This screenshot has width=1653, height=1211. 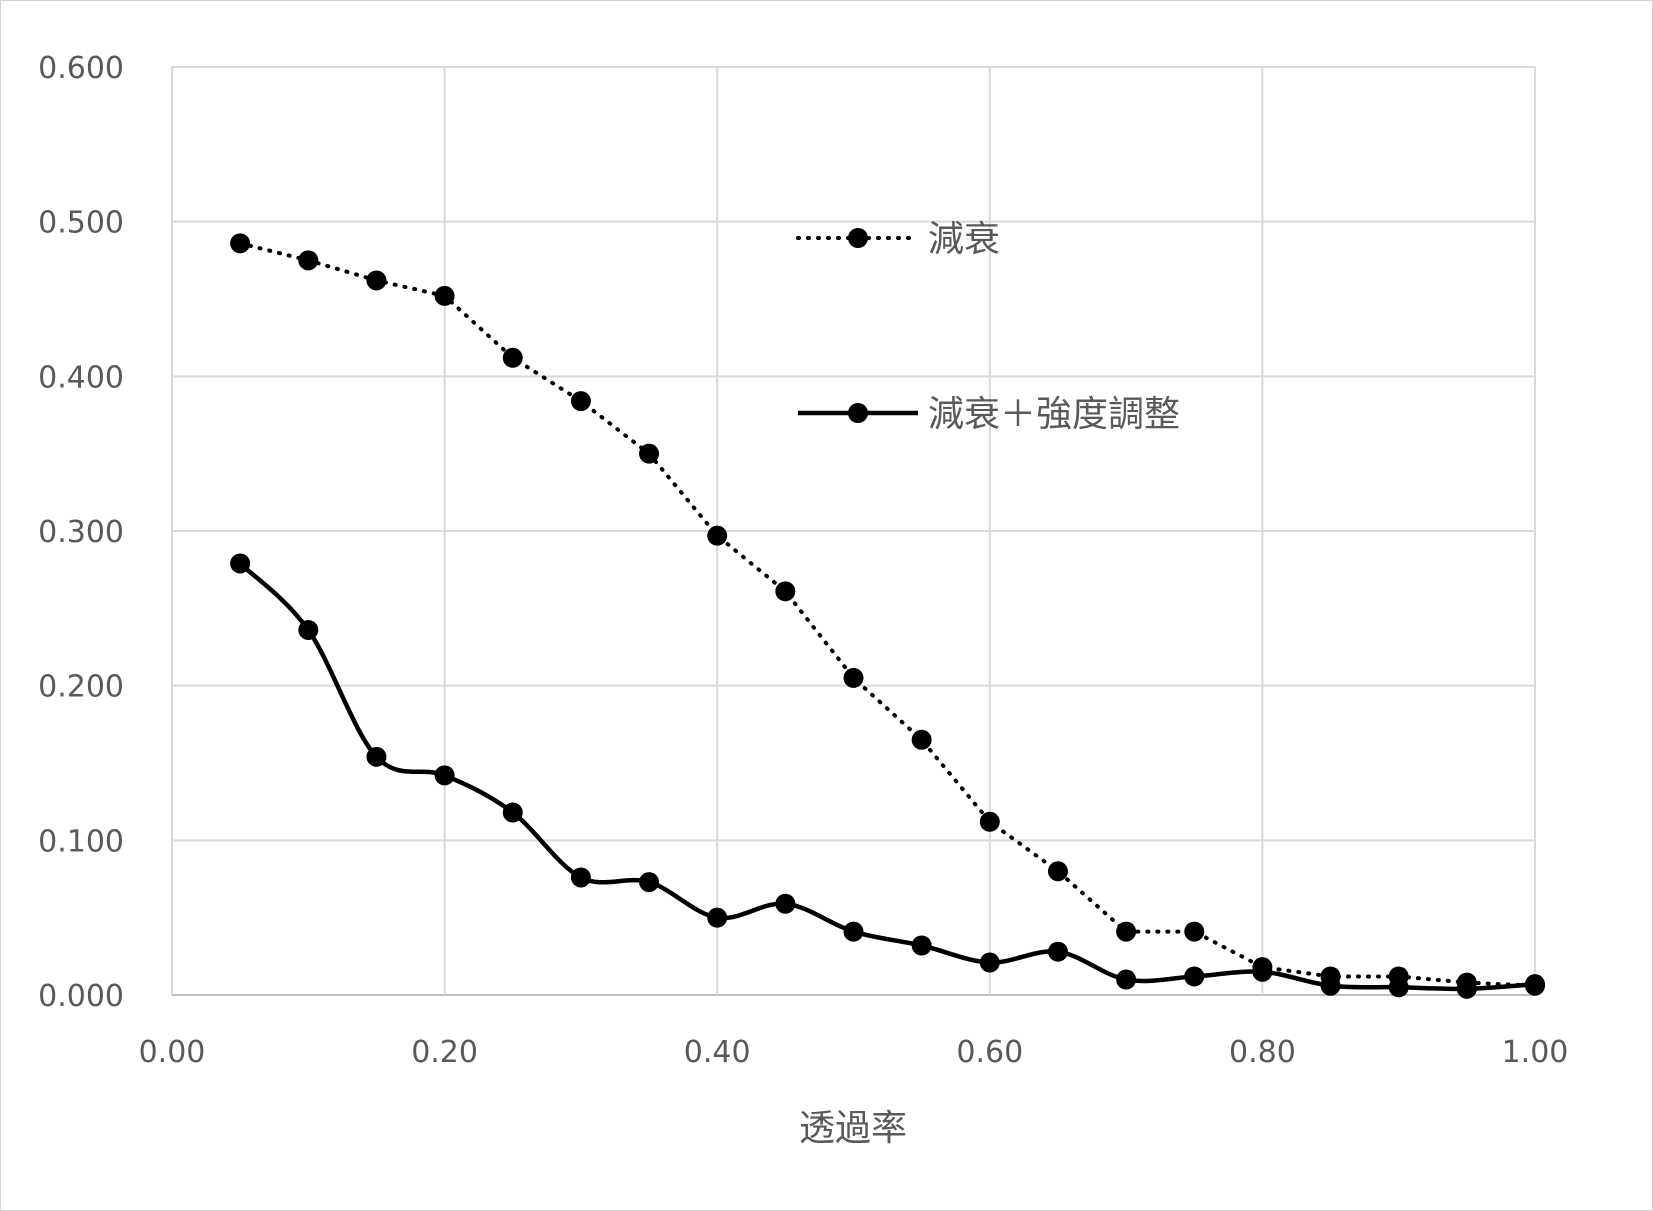 I want to click on legend-label: 減衰, so click(x=964, y=239).